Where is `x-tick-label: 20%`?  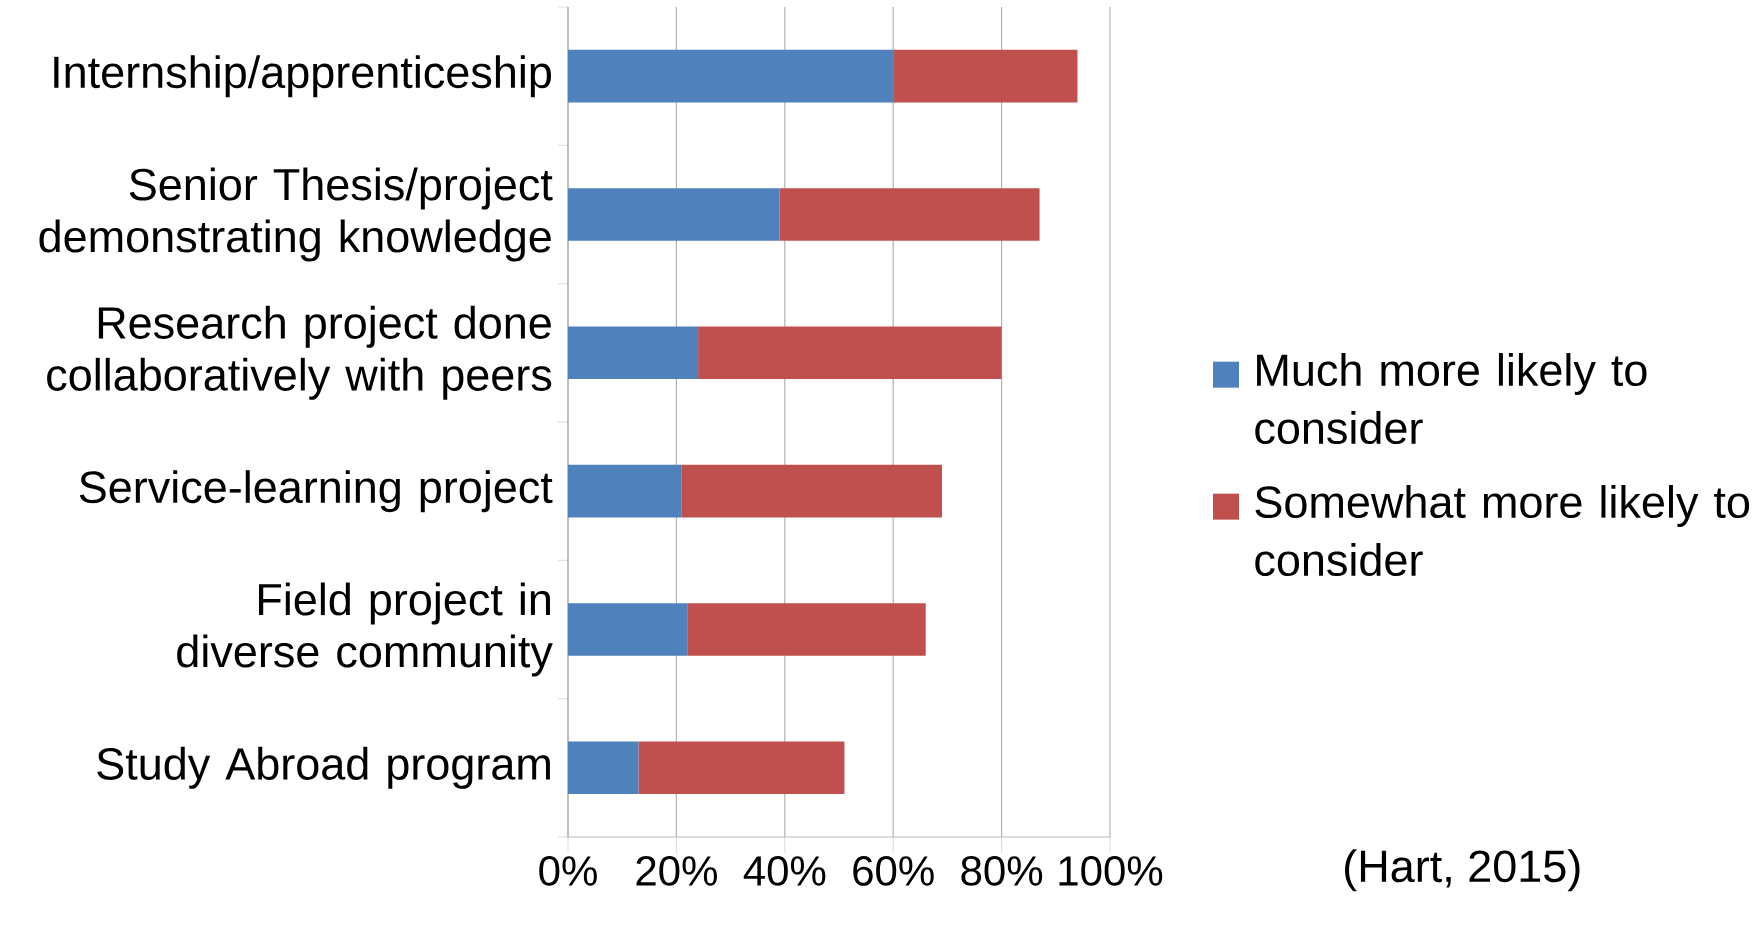 x-tick-label: 20% is located at coordinates (676, 871).